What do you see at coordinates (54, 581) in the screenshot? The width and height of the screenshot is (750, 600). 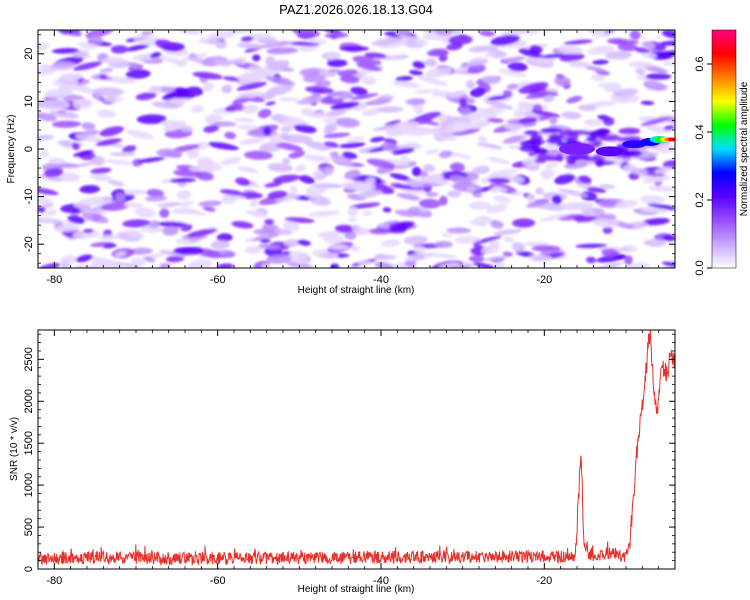 I see `x-tick-label: -80` at bounding box center [54, 581].